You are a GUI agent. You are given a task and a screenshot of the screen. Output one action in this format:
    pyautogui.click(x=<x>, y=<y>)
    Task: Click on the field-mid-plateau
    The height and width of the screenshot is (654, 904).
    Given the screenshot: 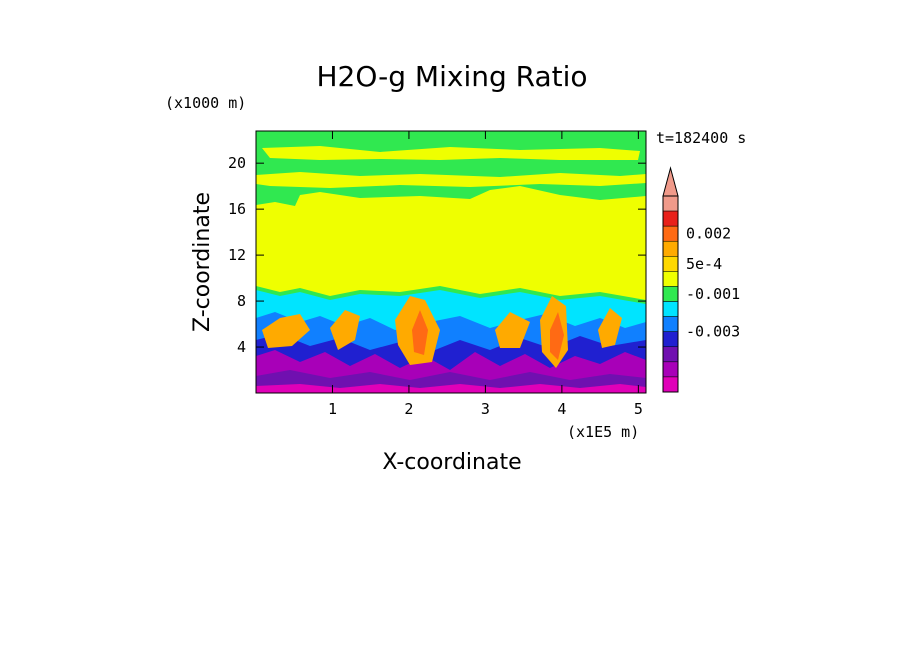 What is the action you would take?
    pyautogui.click(x=451, y=243)
    